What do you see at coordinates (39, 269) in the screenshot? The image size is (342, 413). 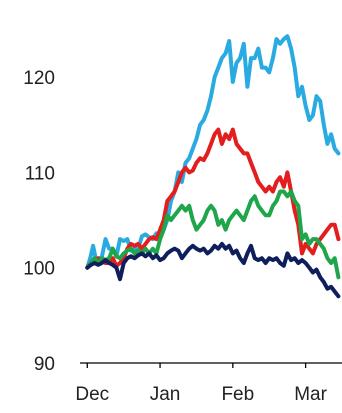 I see `y-tick-label: 100` at bounding box center [39, 269].